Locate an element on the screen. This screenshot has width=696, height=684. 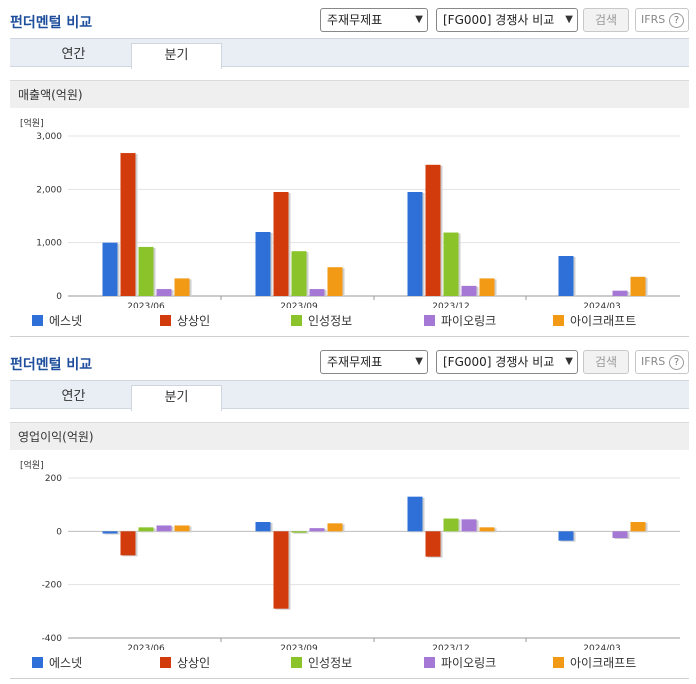
chart-legend: 에스넷 상상인 인성정보 파이오링크 아이크래프트 is located at coordinates (348, 320).